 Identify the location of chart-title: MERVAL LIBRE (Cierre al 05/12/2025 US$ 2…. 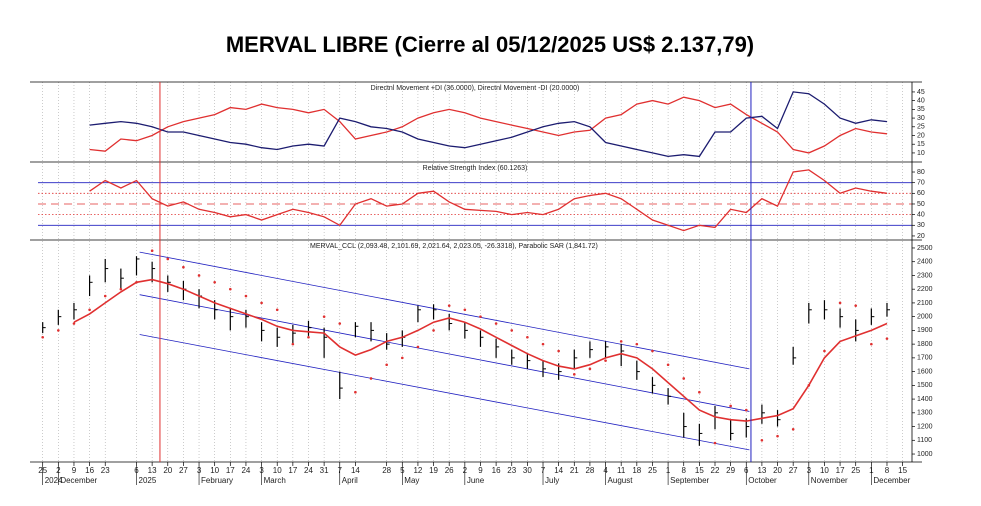
(490, 44).